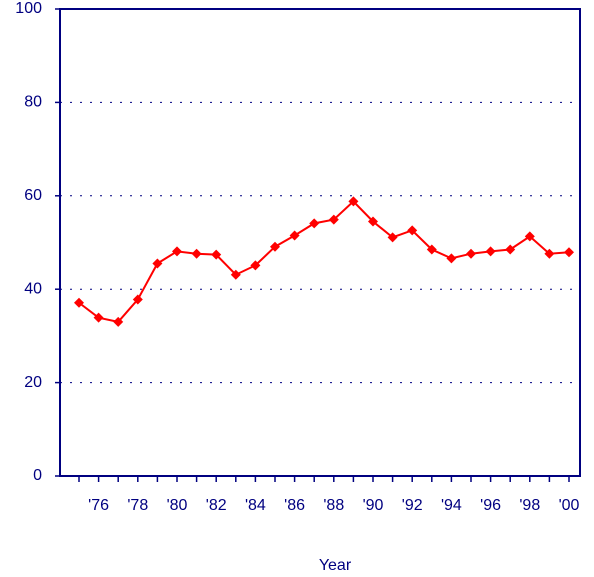  I want to click on x-tick-label: '84, so click(255, 505).